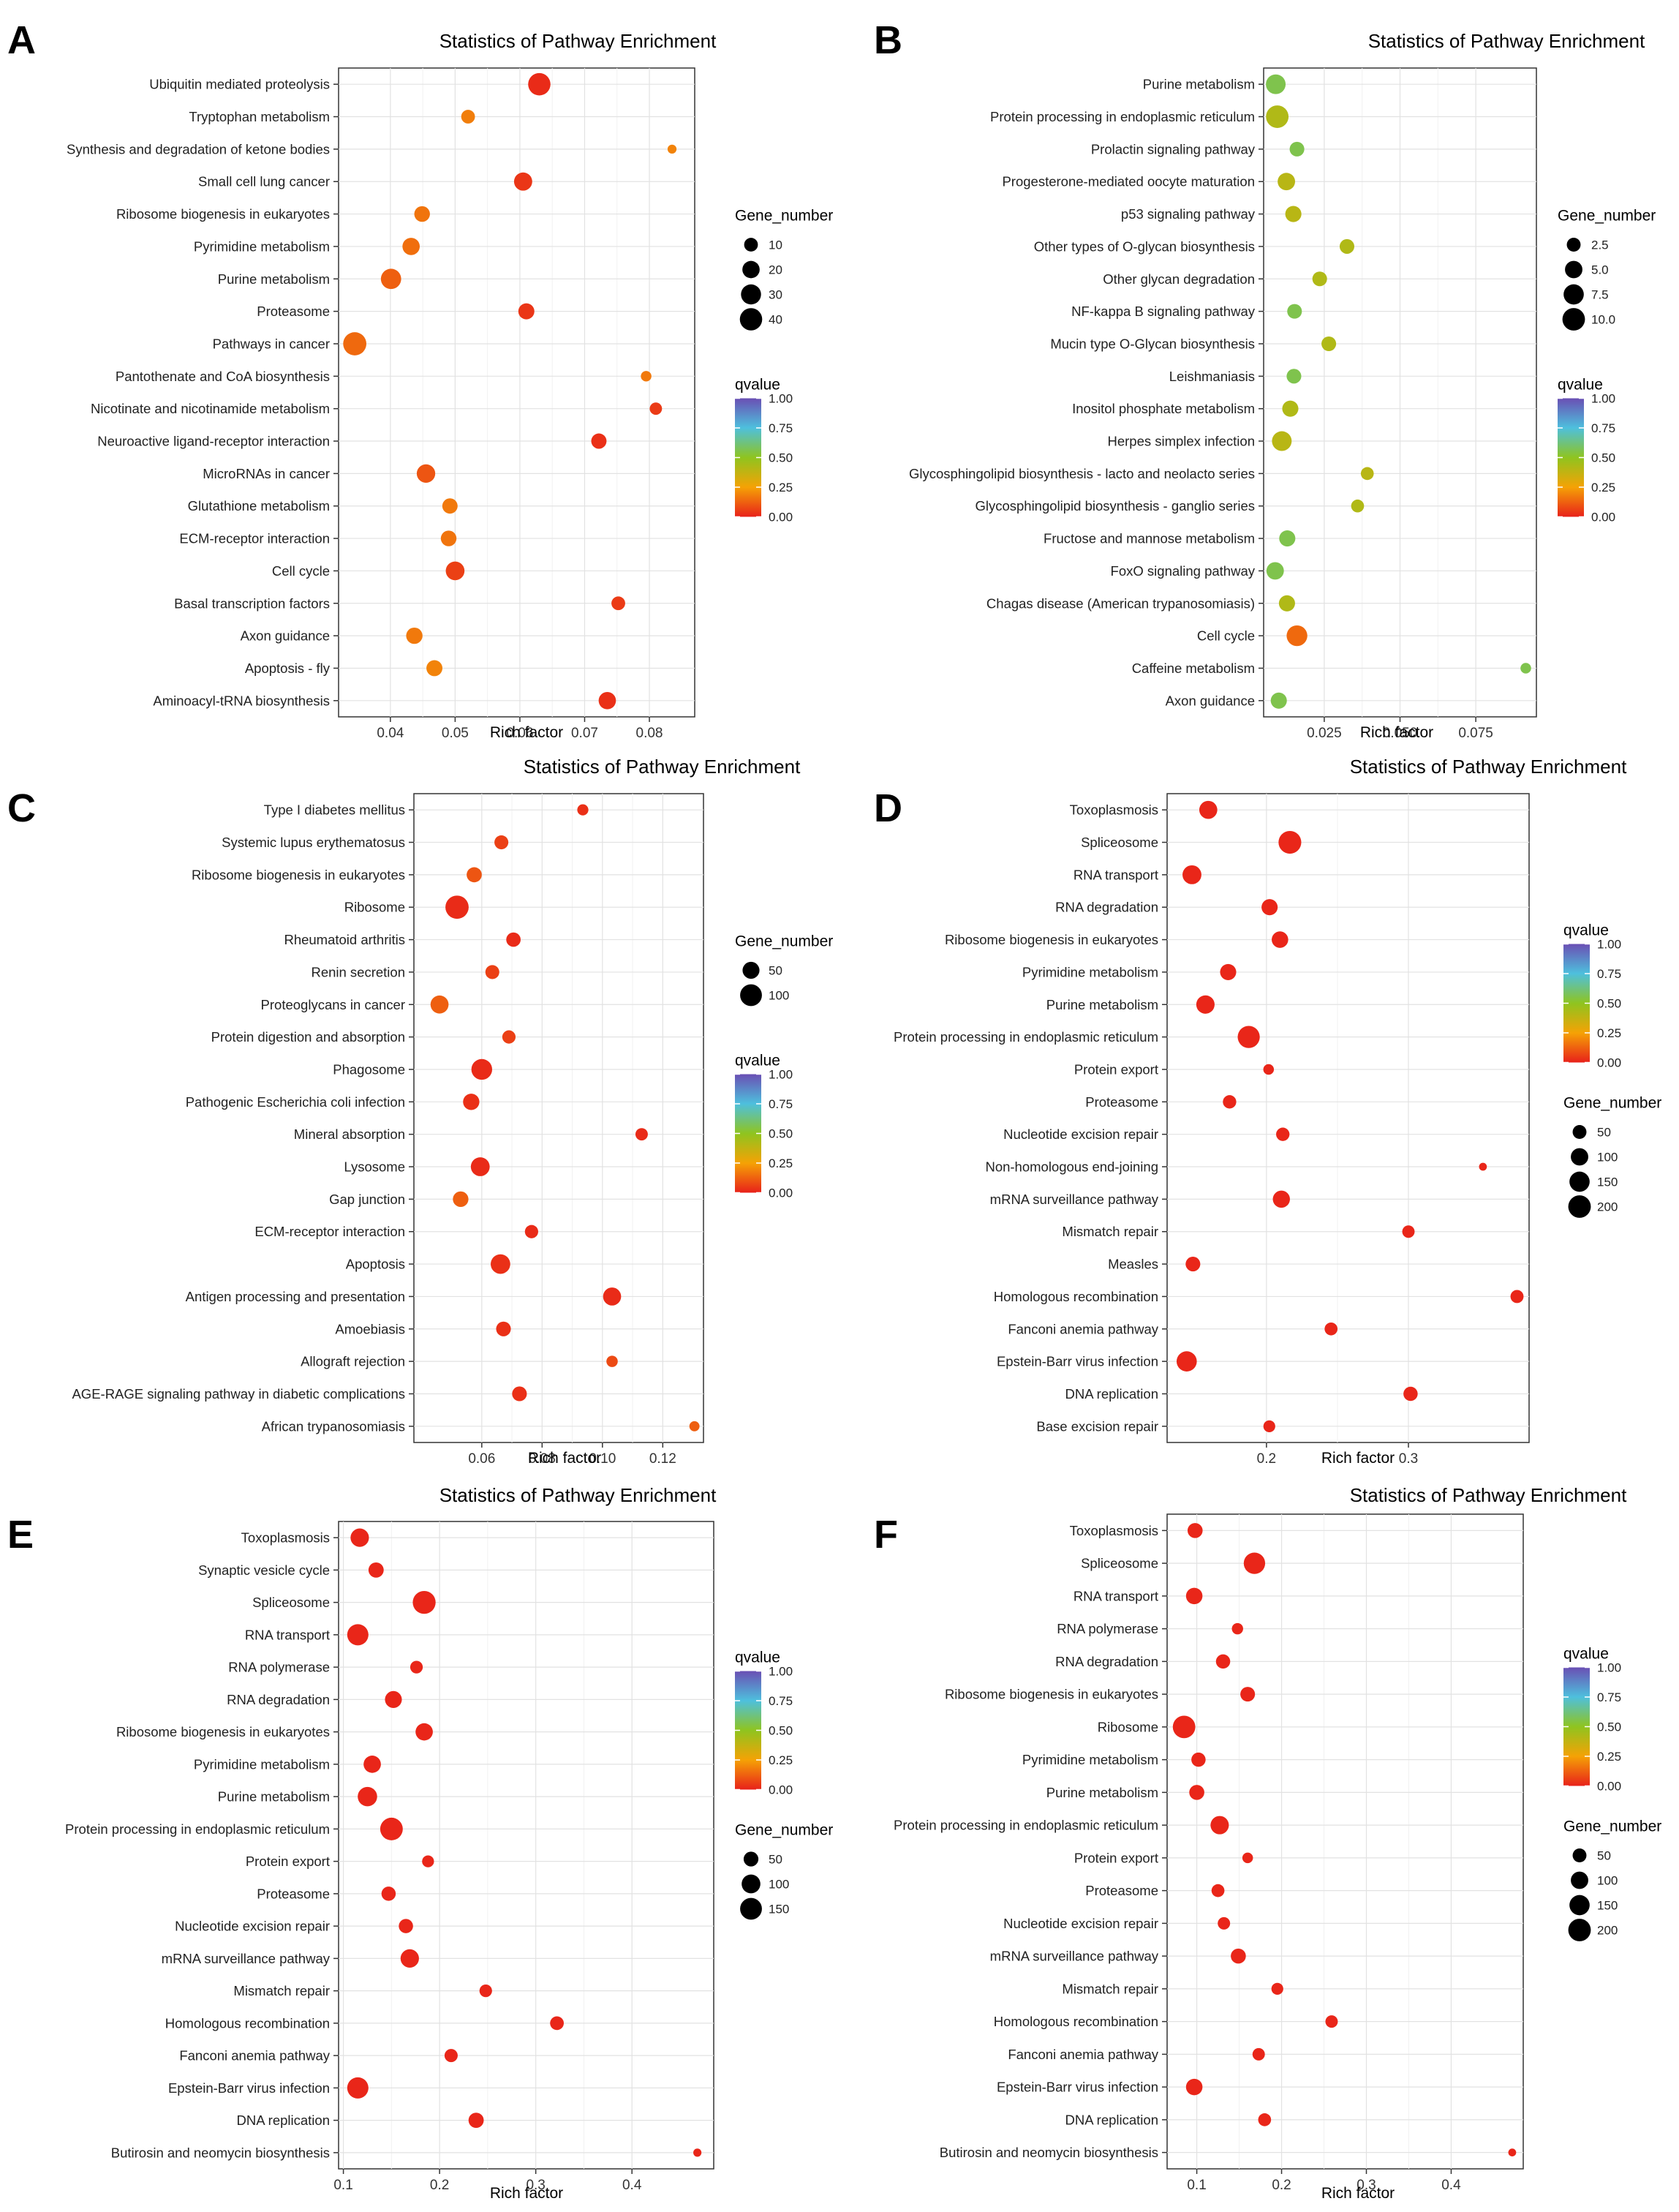 The image size is (1679, 2212). Describe the element at coordinates (1071, 1167) in the screenshot. I see `y-tick-label: Non-homologous end-joining` at that location.